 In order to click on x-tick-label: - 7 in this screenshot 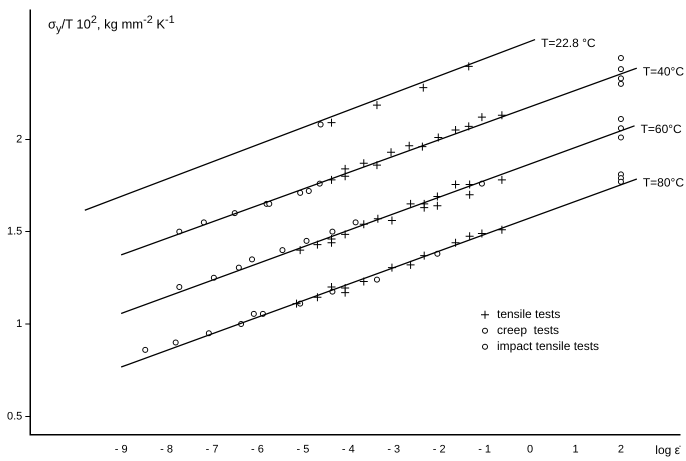, I will do `click(212, 449)`.